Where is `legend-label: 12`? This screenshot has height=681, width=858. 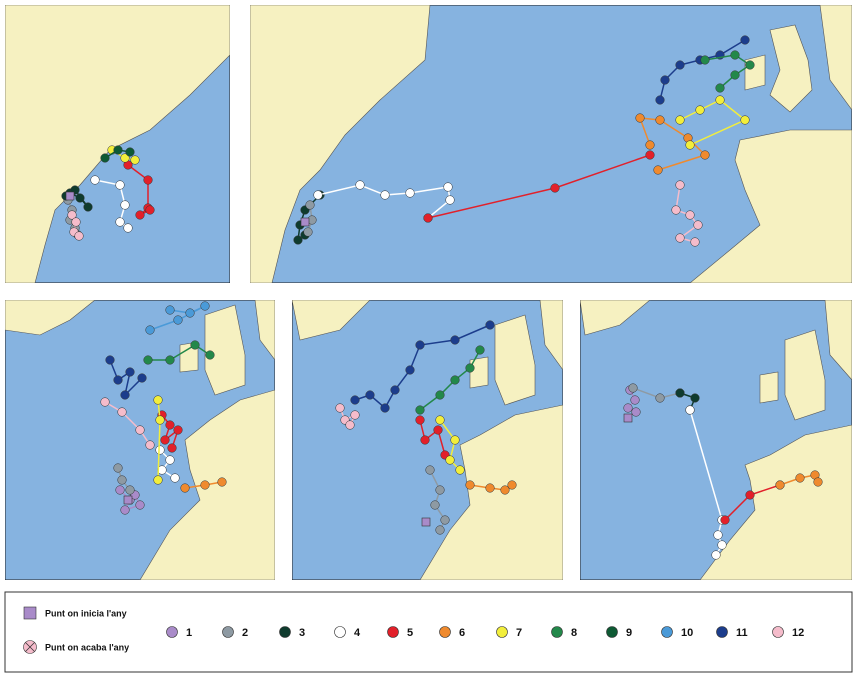 legend-label: 12 is located at coordinates (798, 633).